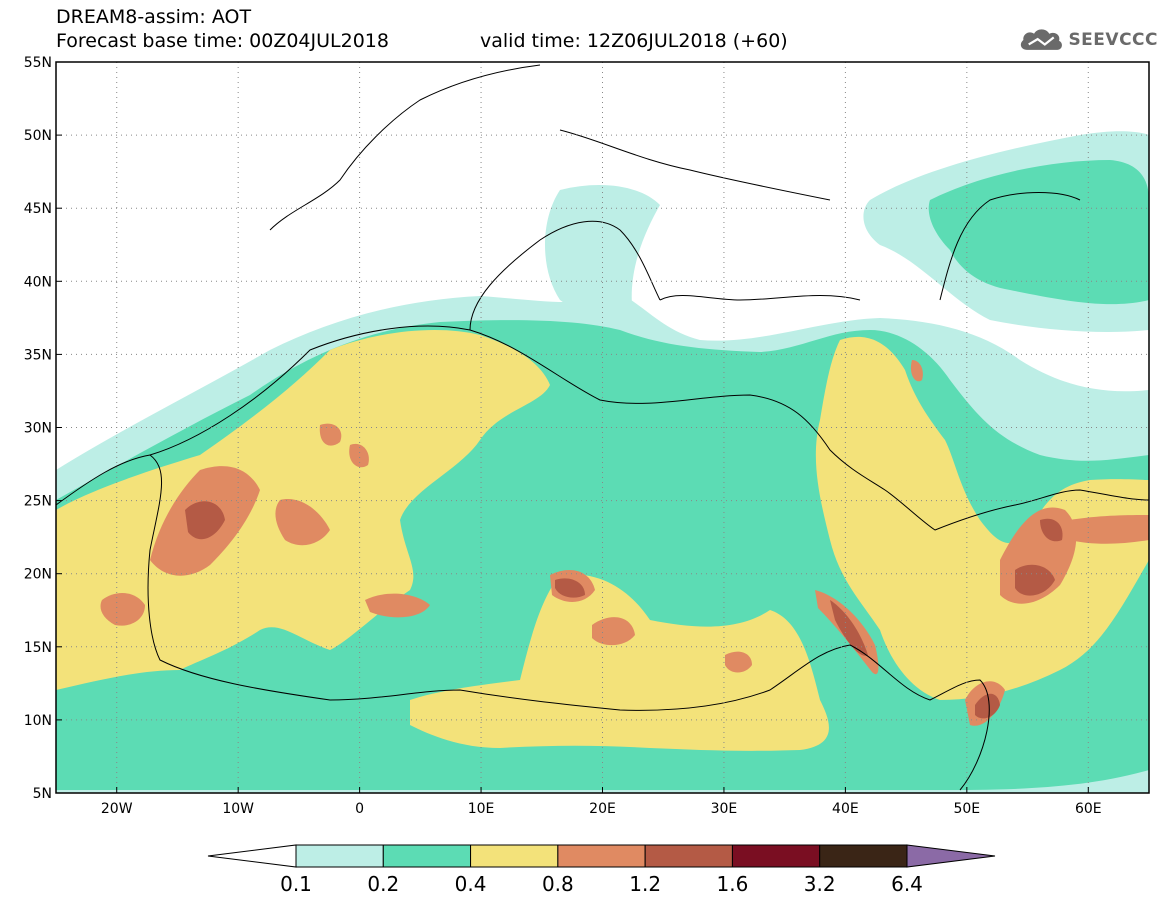  What do you see at coordinates (38, 429) in the screenshot?
I see `lat-label: 30N` at bounding box center [38, 429].